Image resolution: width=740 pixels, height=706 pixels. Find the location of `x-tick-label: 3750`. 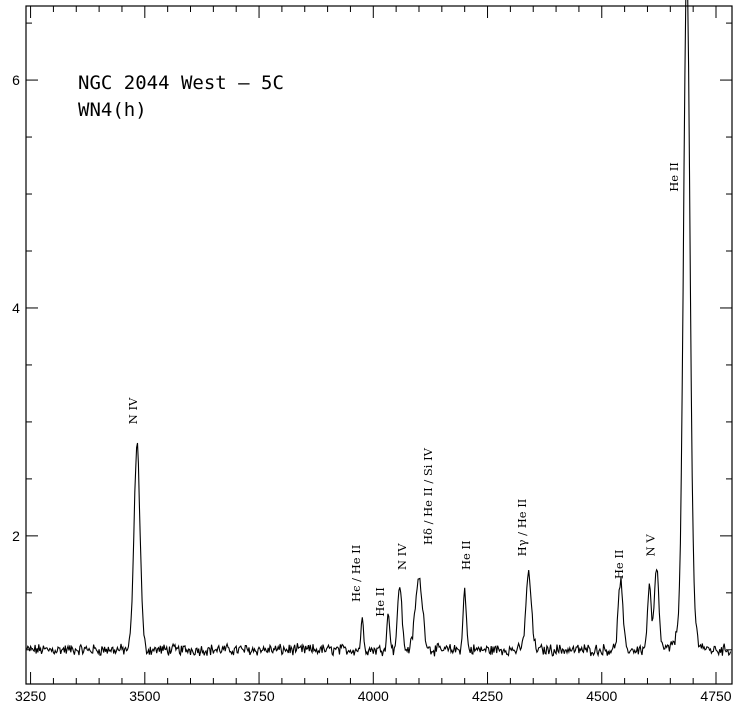

x-tick-label: 3750 is located at coordinates (258, 696).